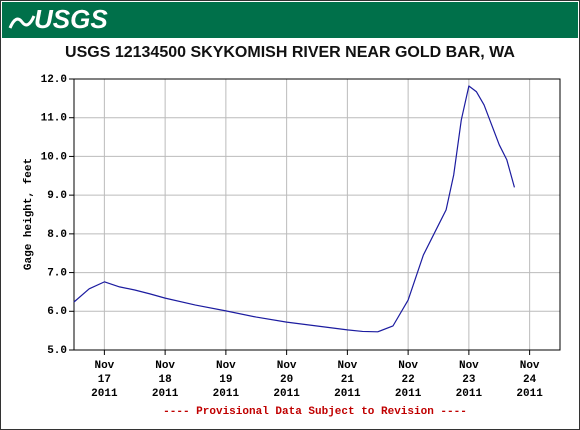 The image size is (580, 430). I want to click on x-tick-label: Nov 21 2011, so click(347, 380).